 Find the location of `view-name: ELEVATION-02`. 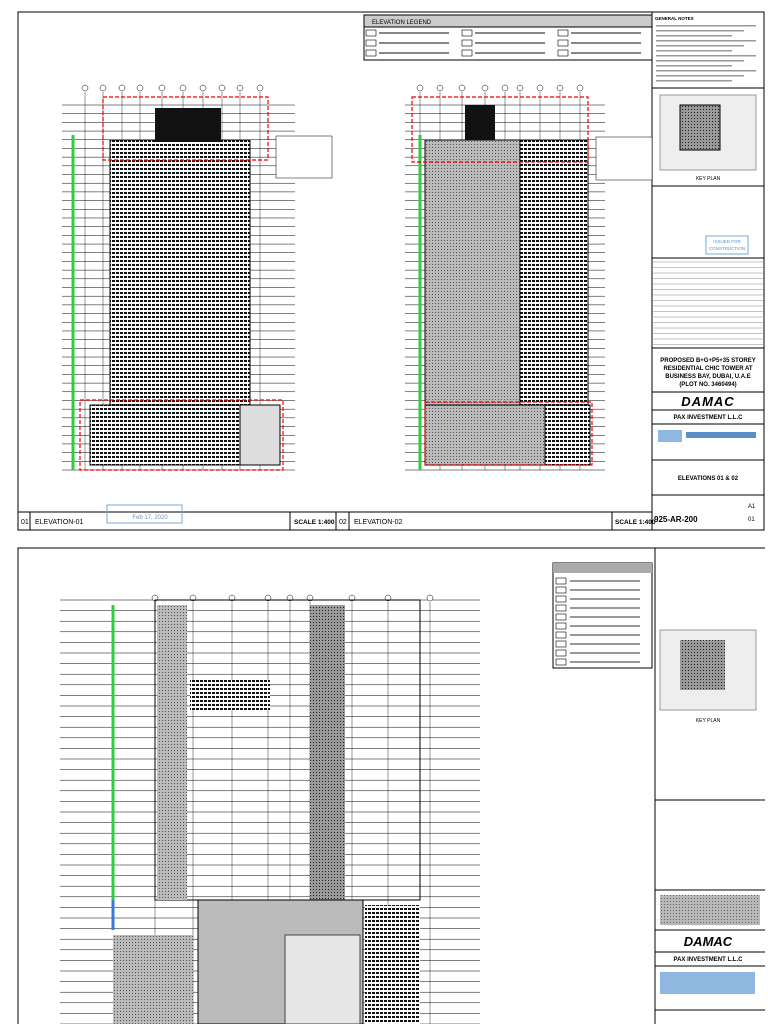

view-name: ELEVATION-02 is located at coordinates (378, 522).